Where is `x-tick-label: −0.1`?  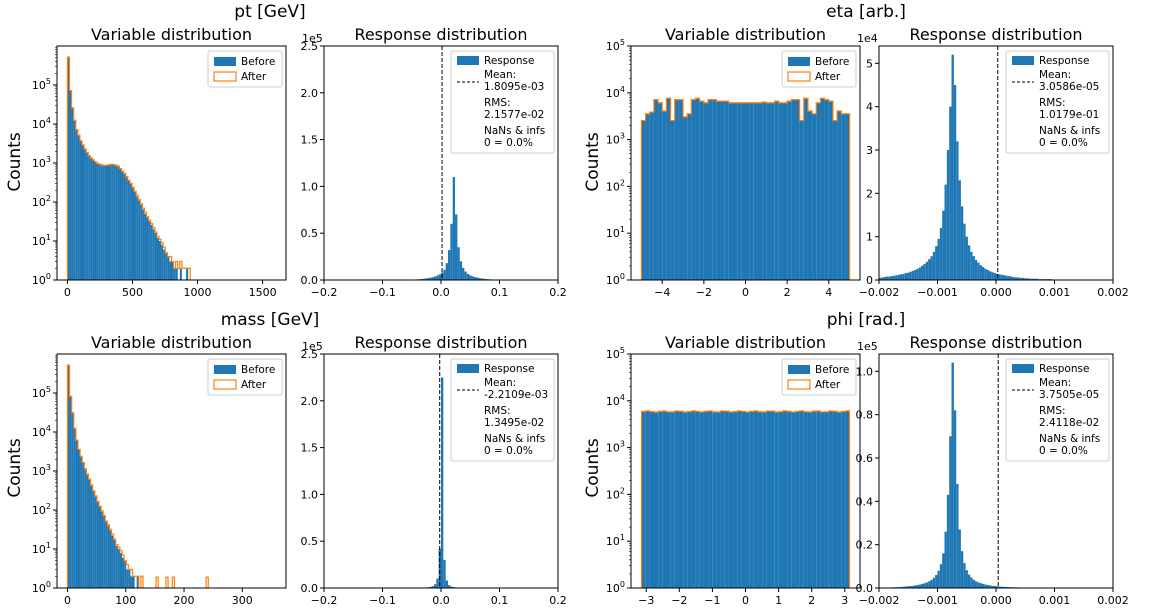
x-tick-label: −0.1 is located at coordinates (382, 292).